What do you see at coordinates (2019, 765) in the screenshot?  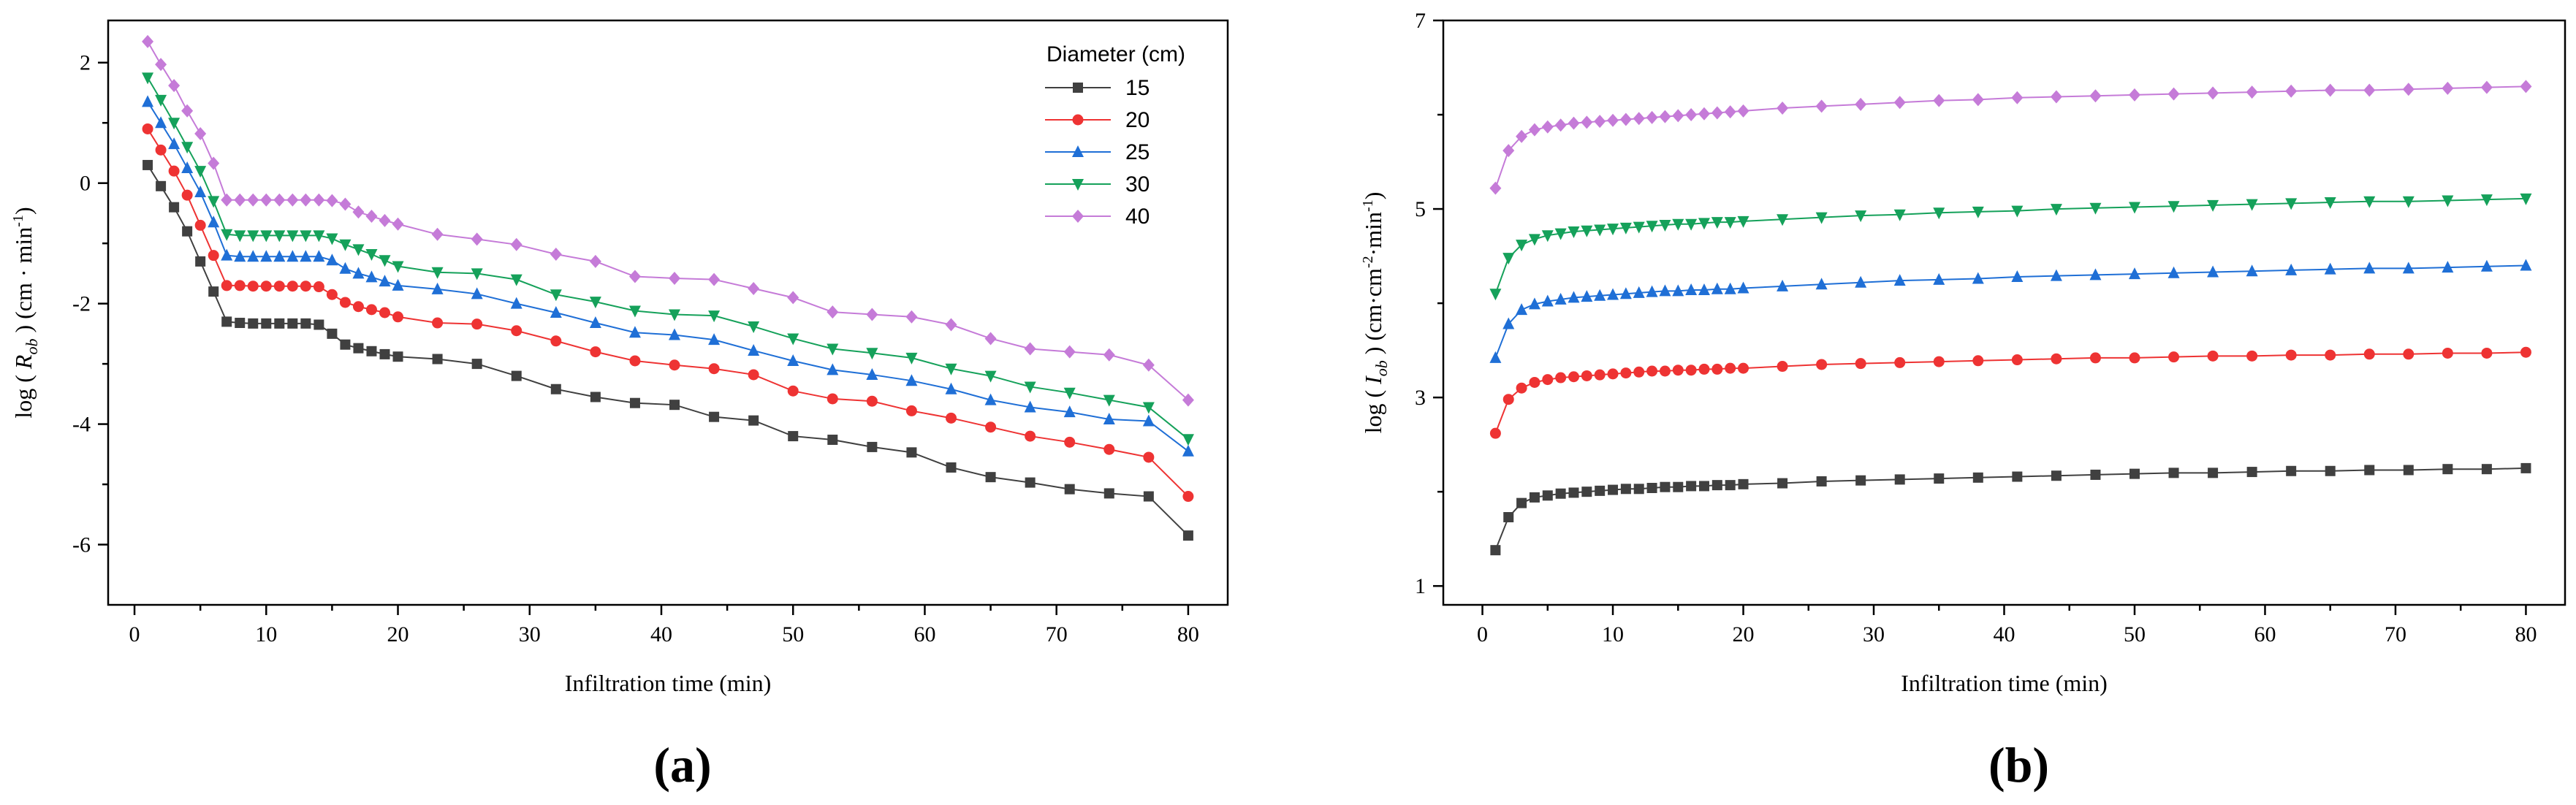 I see `panel-label: (b)` at bounding box center [2019, 765].